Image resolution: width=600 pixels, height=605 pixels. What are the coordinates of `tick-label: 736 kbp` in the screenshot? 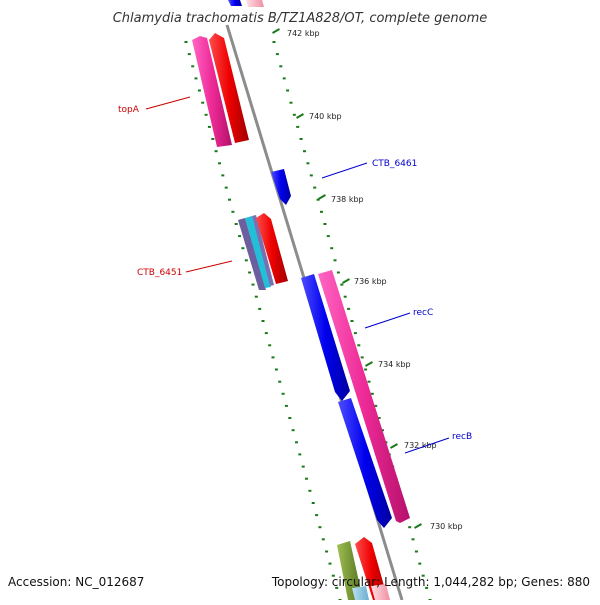 It's located at (370, 281).